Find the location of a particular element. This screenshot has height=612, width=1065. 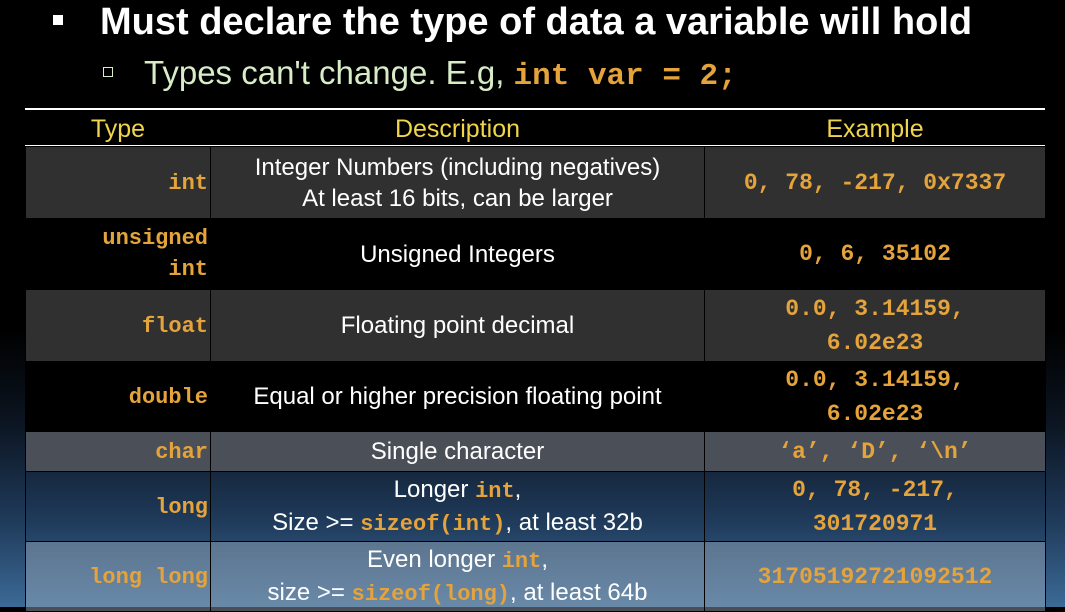

sub-bullet-plain: Types can't change. E.g, is located at coordinates (329, 72).